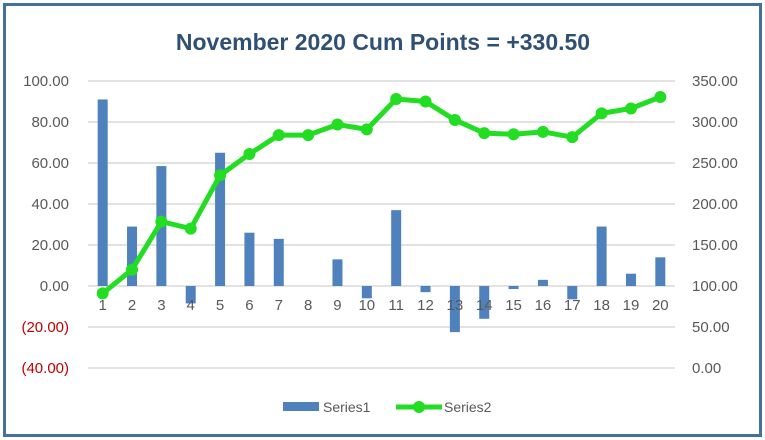 Image resolution: width=765 pixels, height=440 pixels. Describe the element at coordinates (383, 42) in the screenshot. I see `chart-title: November 2020 Cum Points = +330.50` at that location.